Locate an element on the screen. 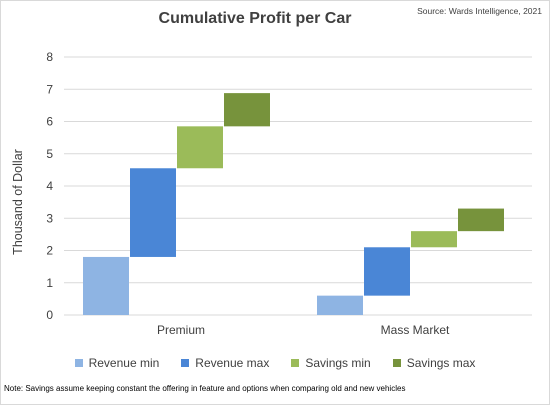 The image size is (550, 405). y-tick-label: 6 is located at coordinates (49, 122).